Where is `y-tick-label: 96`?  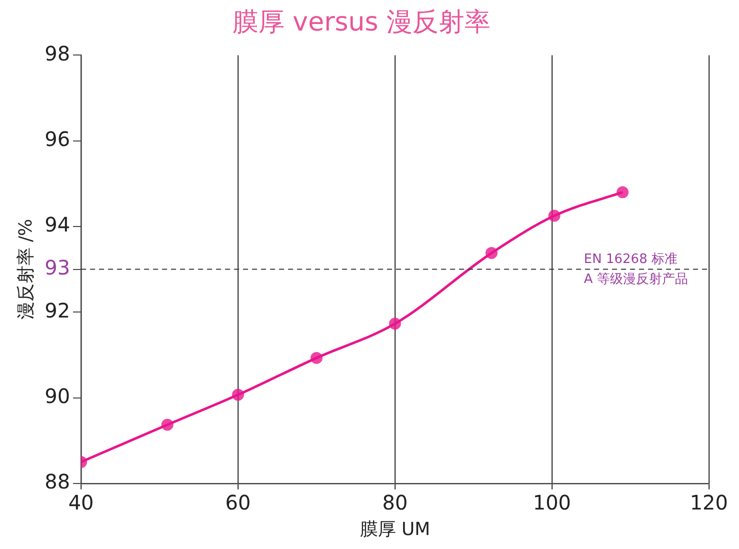
y-tick-label: 96 is located at coordinates (57, 139).